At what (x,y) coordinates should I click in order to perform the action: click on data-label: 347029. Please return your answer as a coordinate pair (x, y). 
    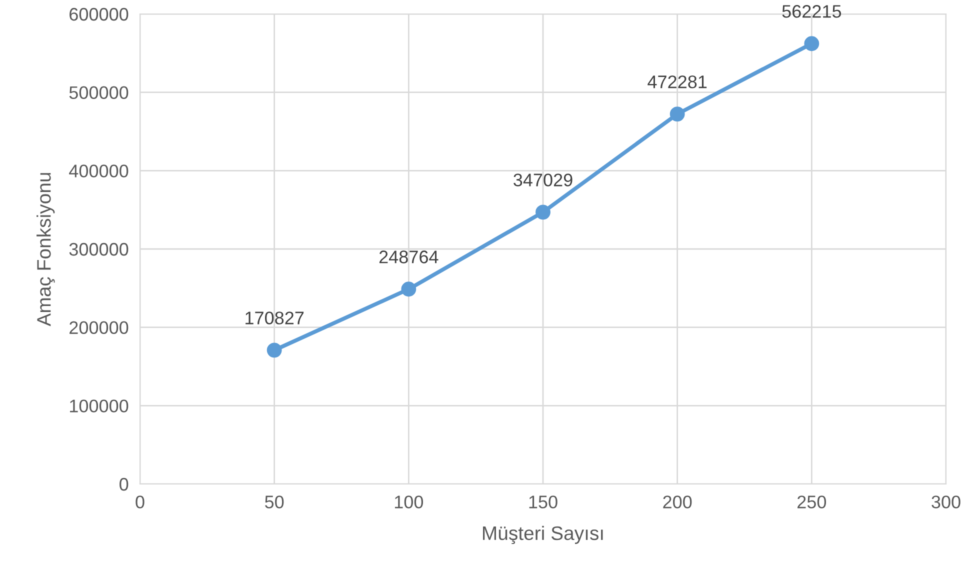
    Looking at the image, I should click on (543, 180).